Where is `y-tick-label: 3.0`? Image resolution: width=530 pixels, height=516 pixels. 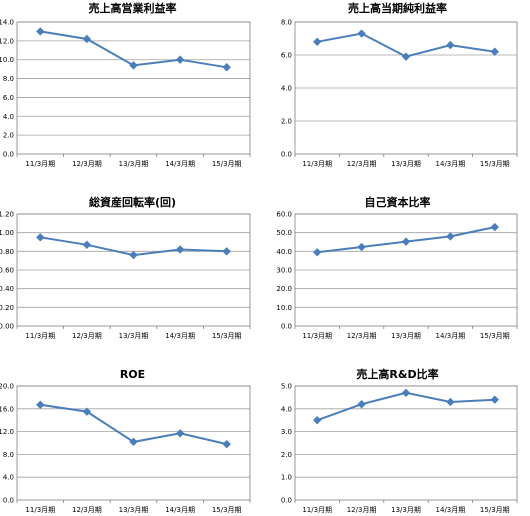 y-tick-label: 3.0 is located at coordinates (286, 432).